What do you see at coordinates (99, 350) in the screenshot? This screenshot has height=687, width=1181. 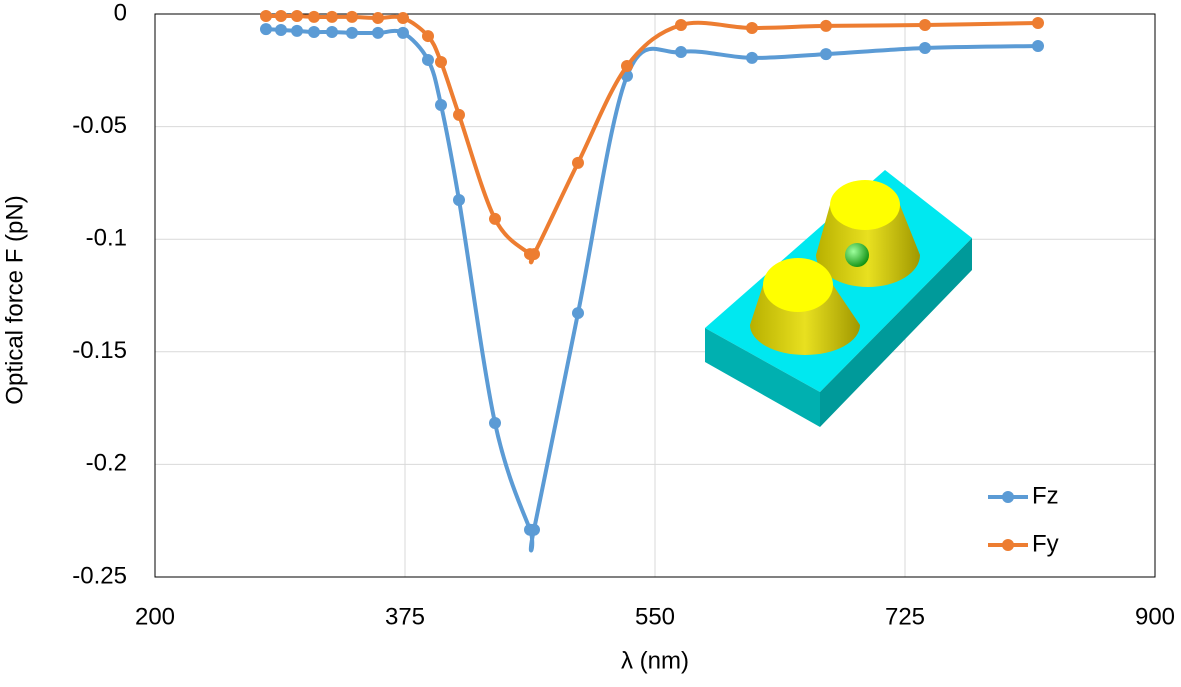 I see `y-tick-label: -0.15` at bounding box center [99, 350].